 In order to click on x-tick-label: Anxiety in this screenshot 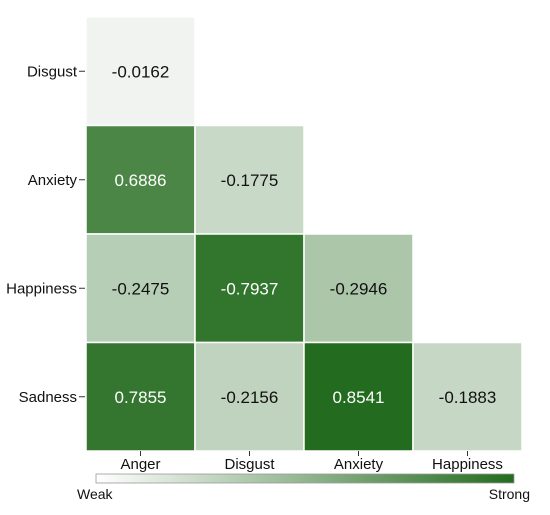, I will do `click(359, 464)`.